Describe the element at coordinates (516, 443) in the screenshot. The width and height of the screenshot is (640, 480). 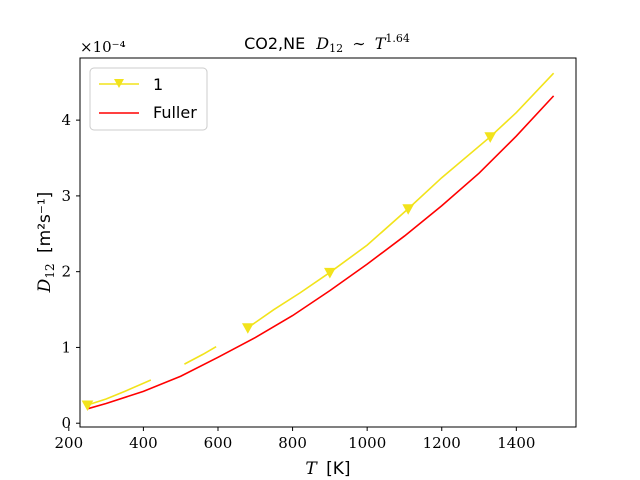
I see `x-tick-label: 1400` at that location.